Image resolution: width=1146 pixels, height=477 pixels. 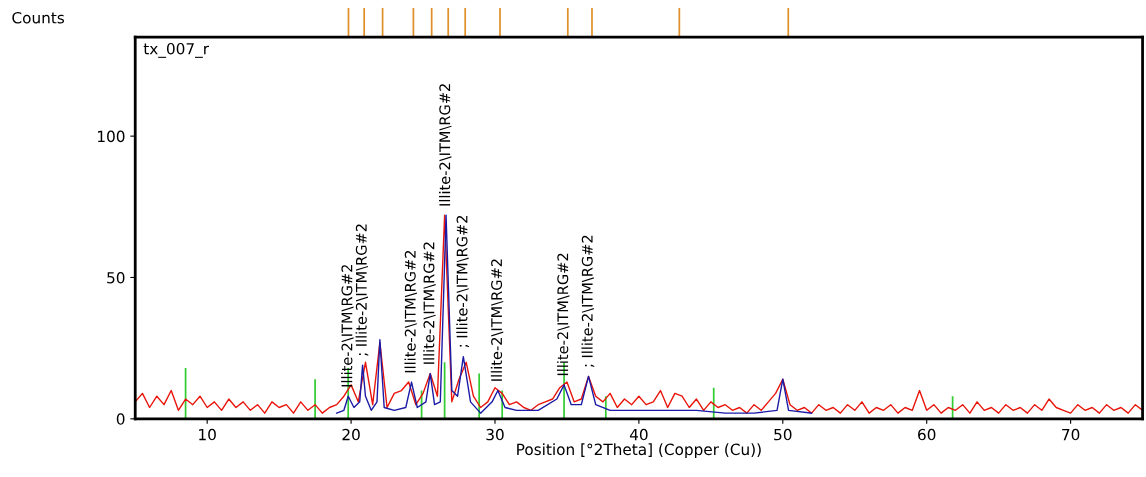 I want to click on y-tick-label: 50, so click(x=116, y=277).